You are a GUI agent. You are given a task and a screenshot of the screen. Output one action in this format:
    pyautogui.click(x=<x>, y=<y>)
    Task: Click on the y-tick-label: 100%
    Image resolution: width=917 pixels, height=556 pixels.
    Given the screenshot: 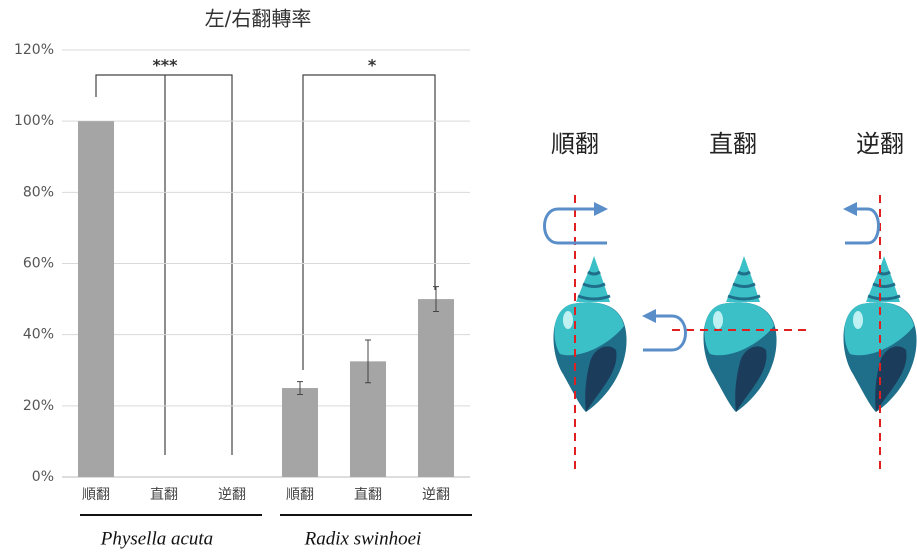 What is the action you would take?
    pyautogui.click(x=34, y=121)
    